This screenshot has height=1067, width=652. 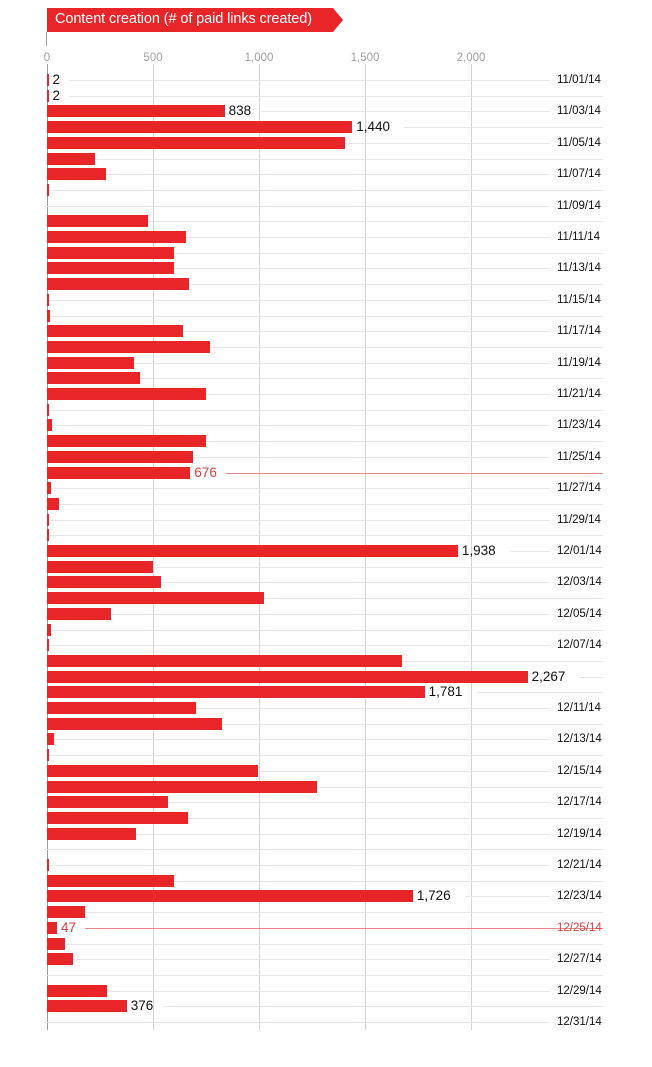 I want to click on y-tick-date-label: 12/31/14, so click(x=579, y=1022).